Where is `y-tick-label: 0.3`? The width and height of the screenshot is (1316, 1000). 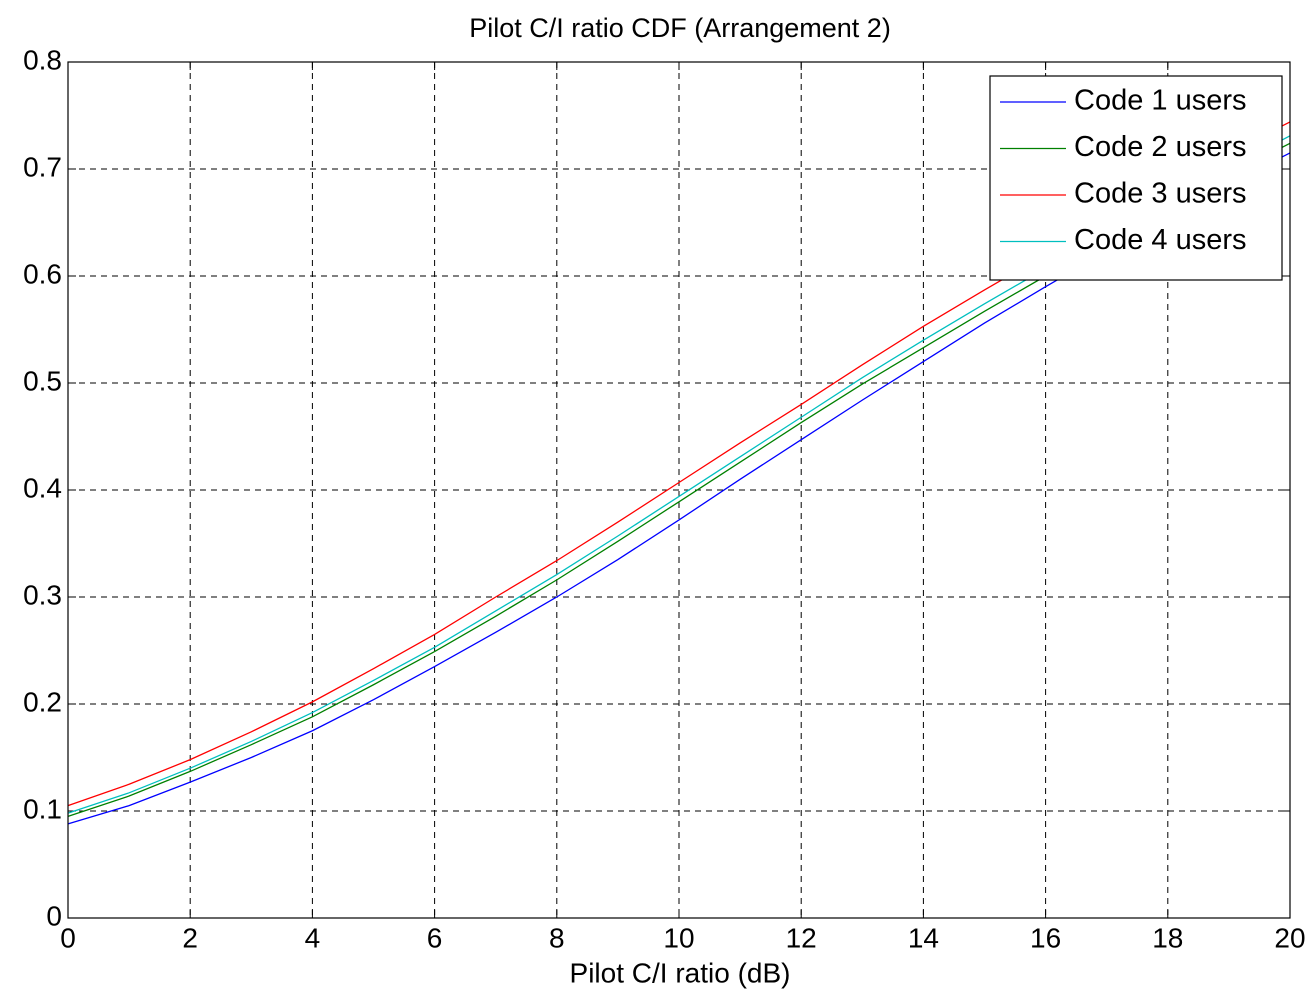
y-tick-label: 0.3 is located at coordinates (42, 594).